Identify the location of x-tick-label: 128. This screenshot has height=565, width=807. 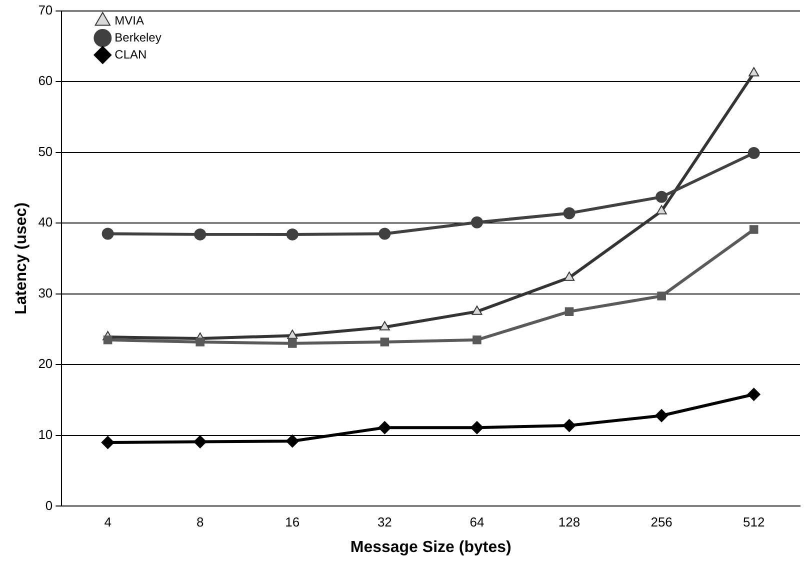
(569, 522).